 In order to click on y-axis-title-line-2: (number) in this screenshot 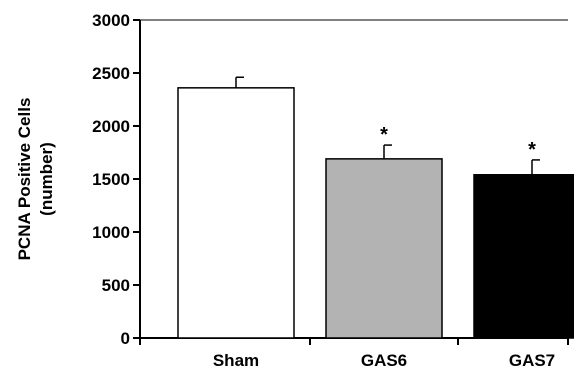, I will do `click(46, 179)`.